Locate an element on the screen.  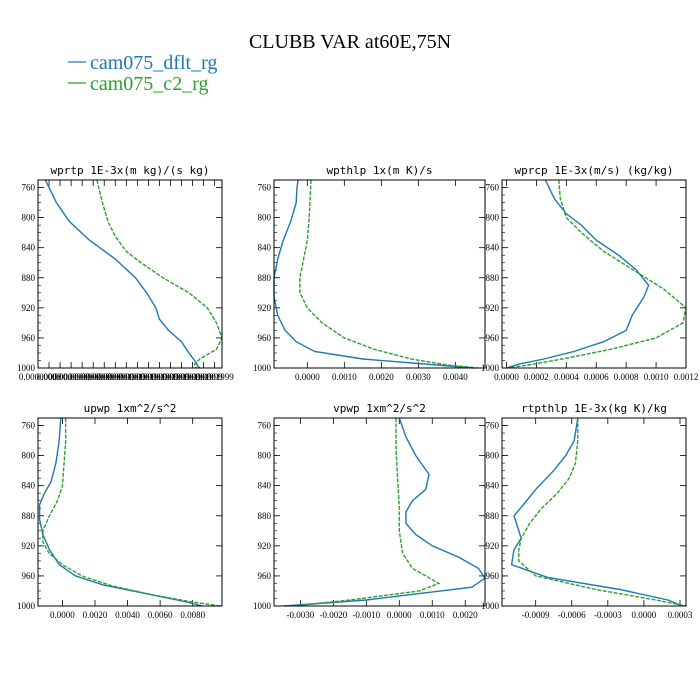
x-tick-label: 0.0003 is located at coordinates (680, 615).